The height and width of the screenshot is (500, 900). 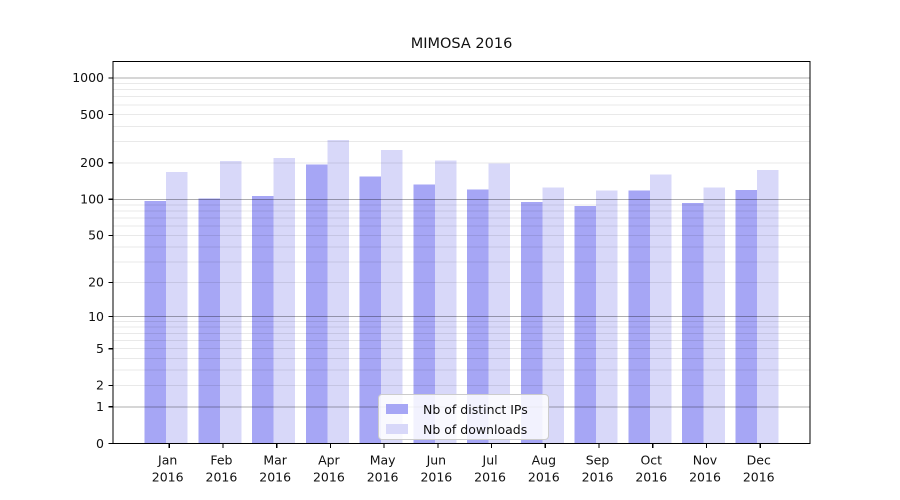 I want to click on legend: Nb of distinct IPs Nb of downloads, so click(x=463, y=417).